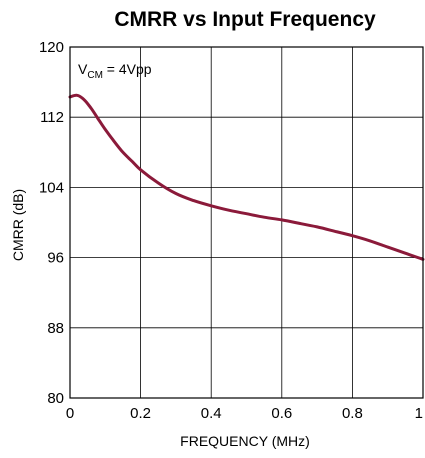  What do you see at coordinates (245, 19) in the screenshot?
I see `chart-title: CMRR vs Input Frequency` at bounding box center [245, 19].